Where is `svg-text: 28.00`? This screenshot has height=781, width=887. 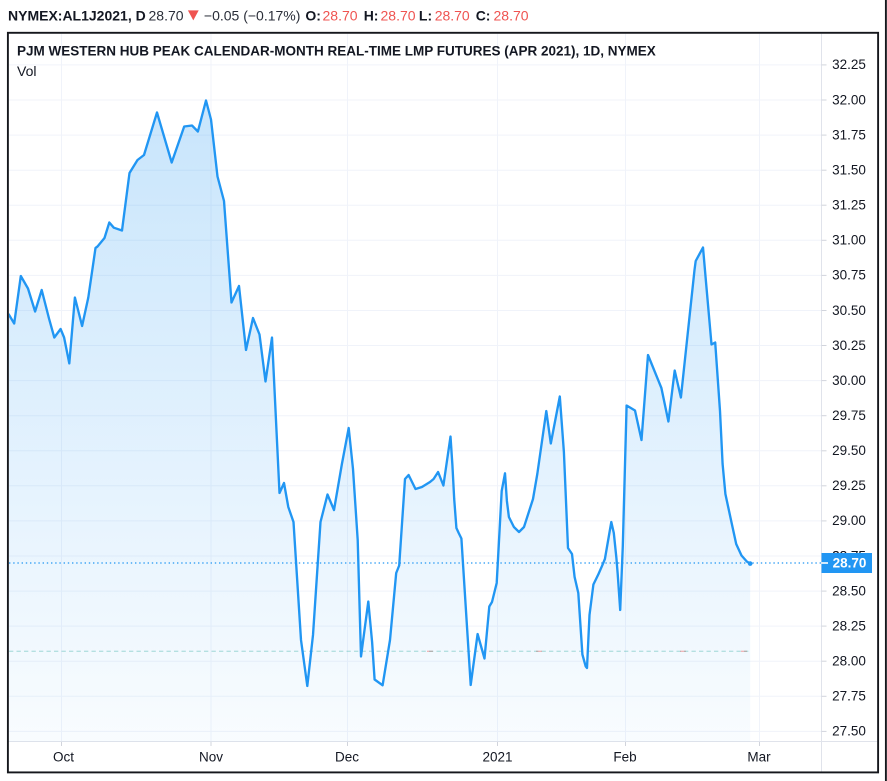
svg-text: 28.00 is located at coordinates (849, 661).